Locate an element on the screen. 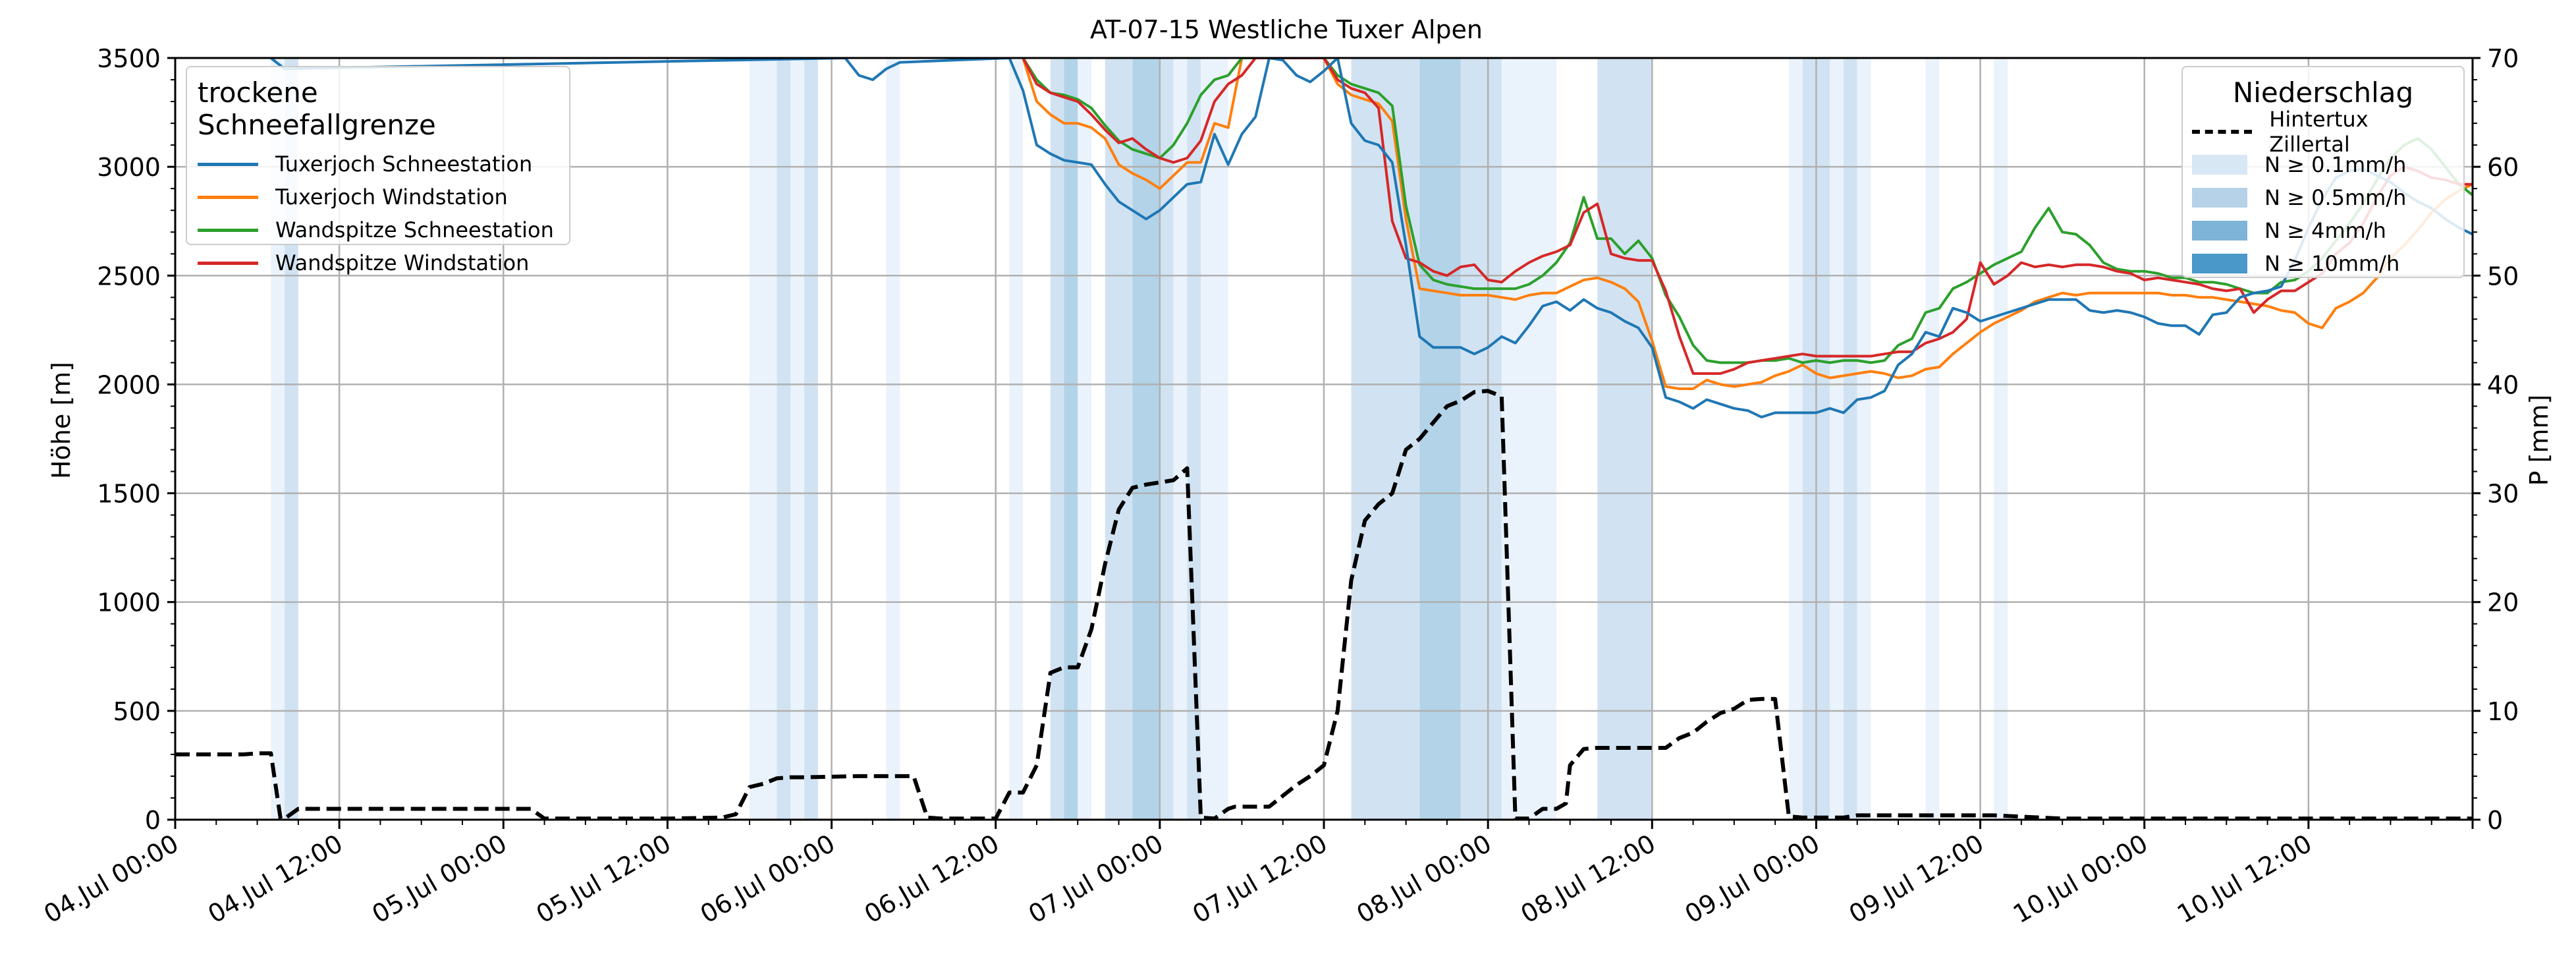 This screenshot has height=964, width=2576. legend-label: N ≥ 4mm/h is located at coordinates (2325, 230).